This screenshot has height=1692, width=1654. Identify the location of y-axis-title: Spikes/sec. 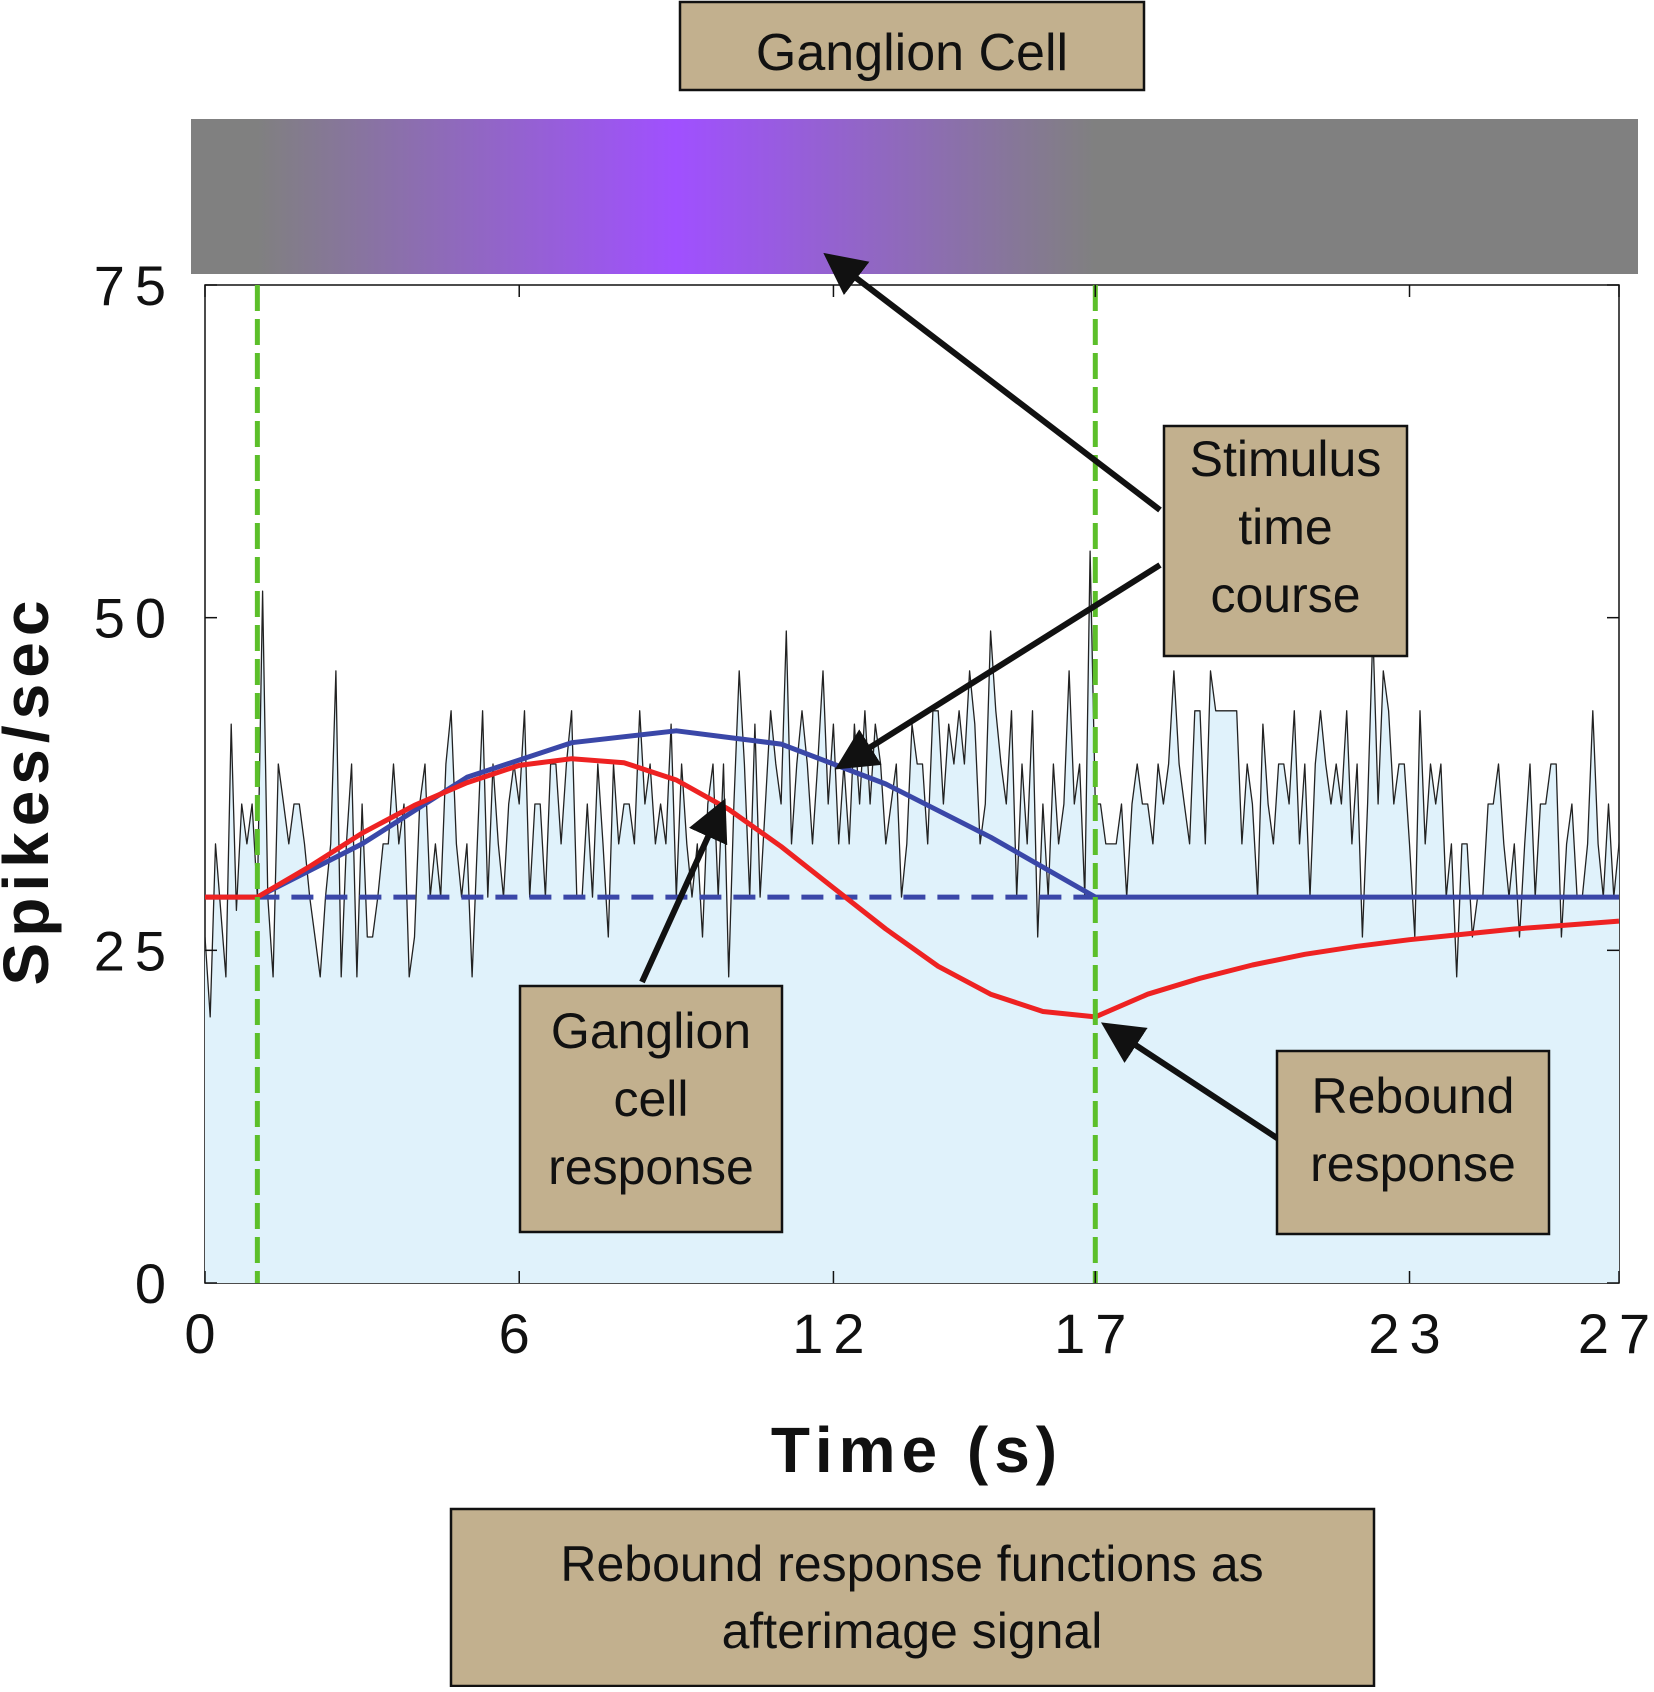
(31, 790).